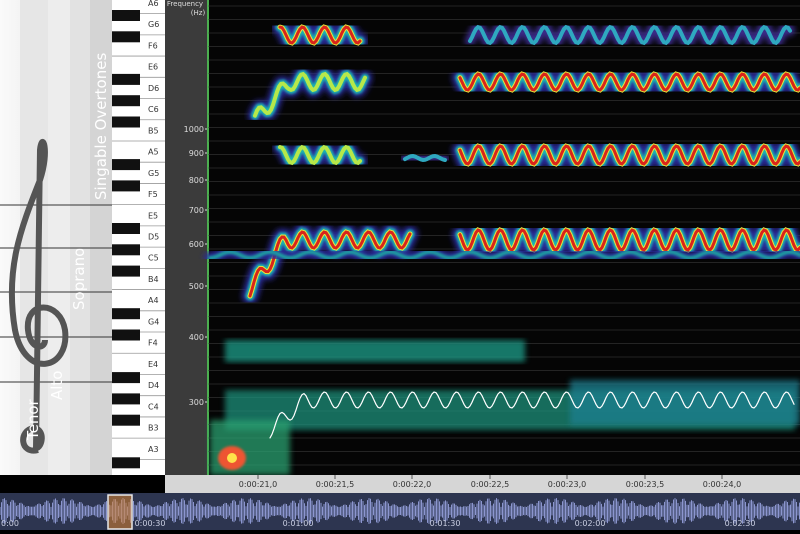 This screenshot has width=800, height=534. What do you see at coordinates (33, 419) in the screenshot?
I see `range-label: Tenor` at bounding box center [33, 419].